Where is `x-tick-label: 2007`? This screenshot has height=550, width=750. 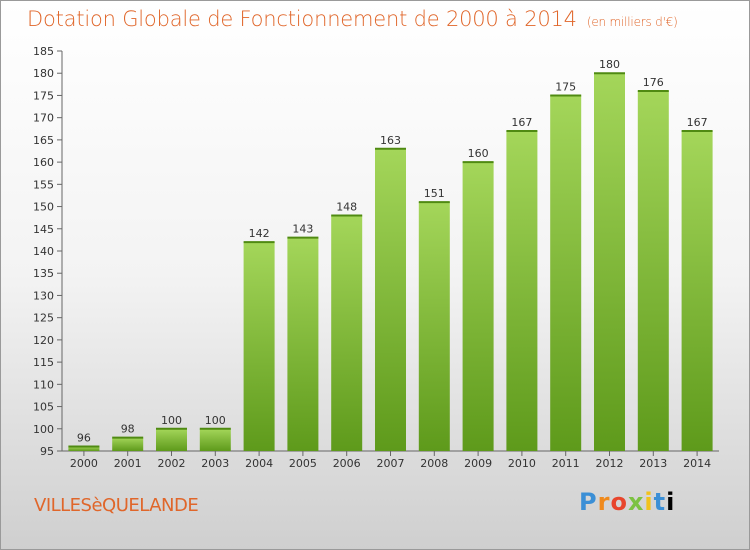 x-tick-label: 2007 is located at coordinates (391, 463).